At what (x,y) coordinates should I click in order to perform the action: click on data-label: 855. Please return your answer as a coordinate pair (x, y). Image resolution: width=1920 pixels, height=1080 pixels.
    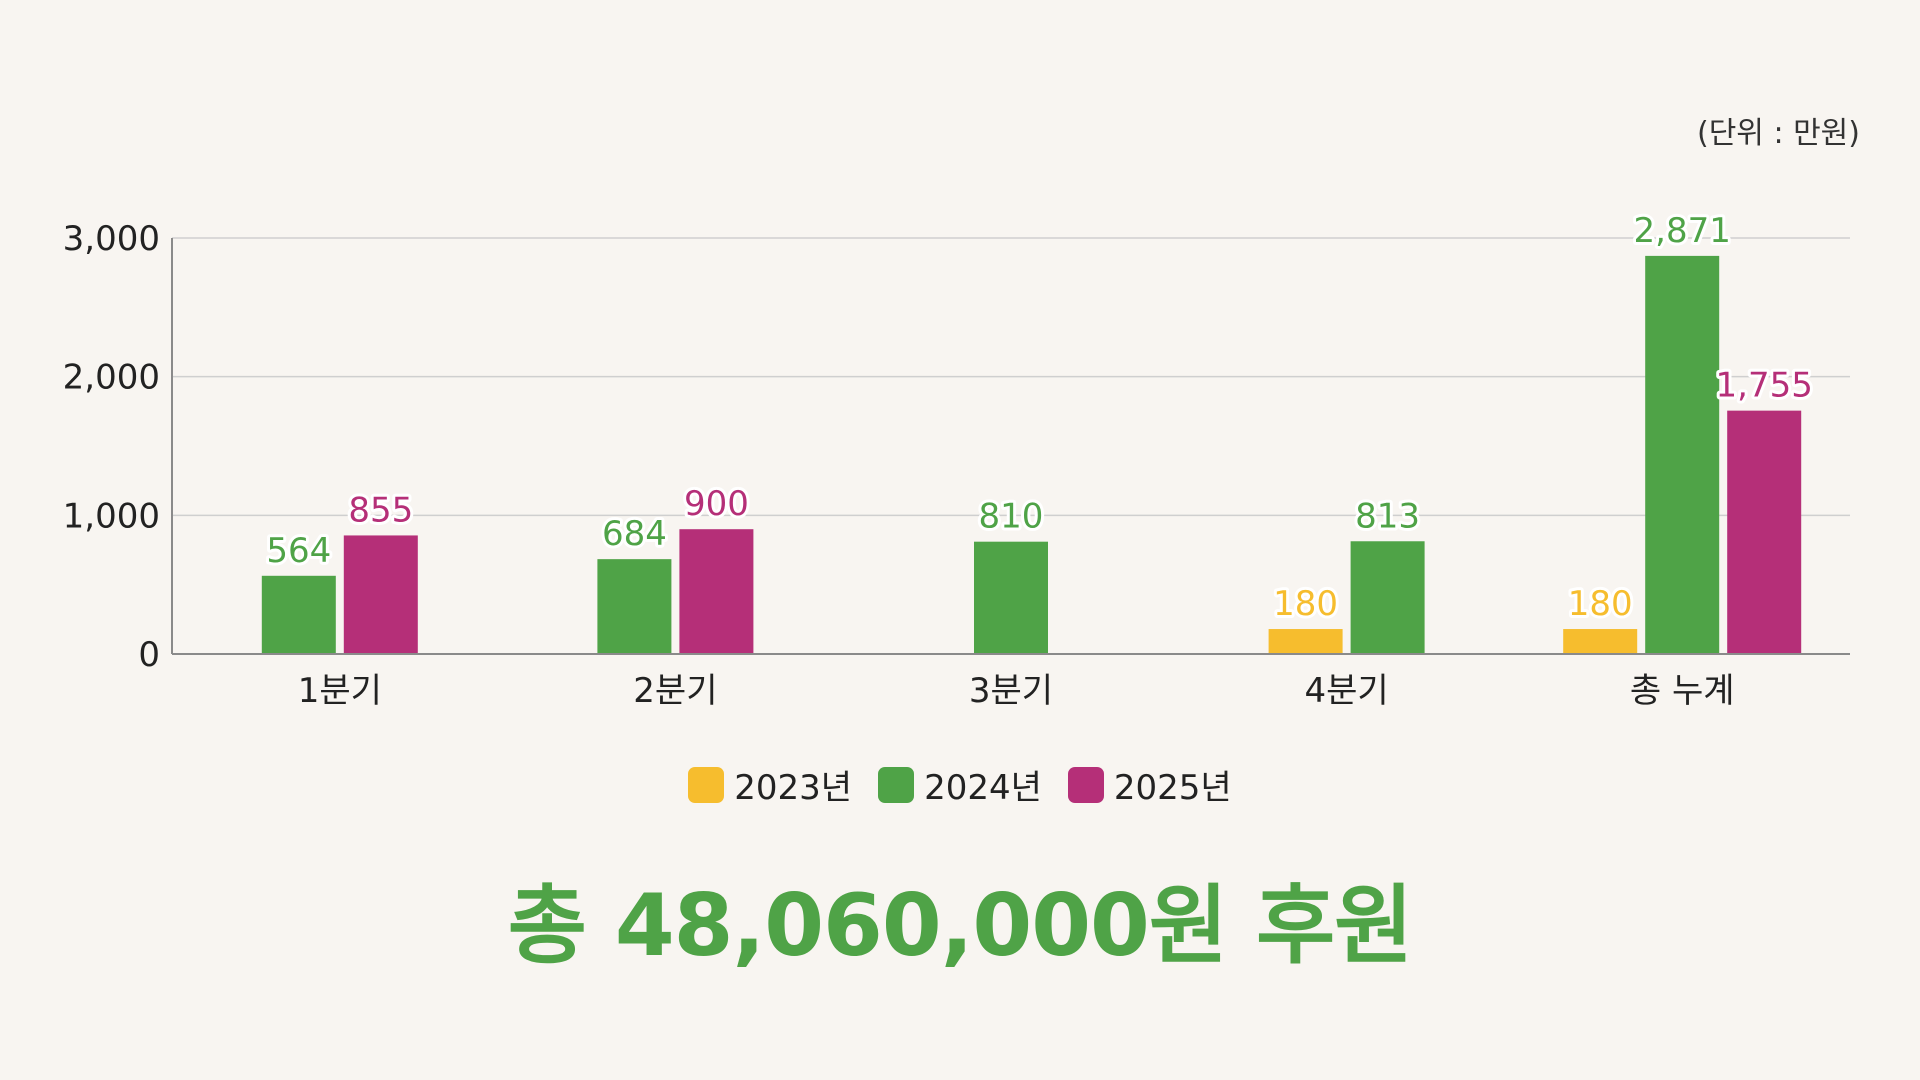
    Looking at the image, I should click on (380, 510).